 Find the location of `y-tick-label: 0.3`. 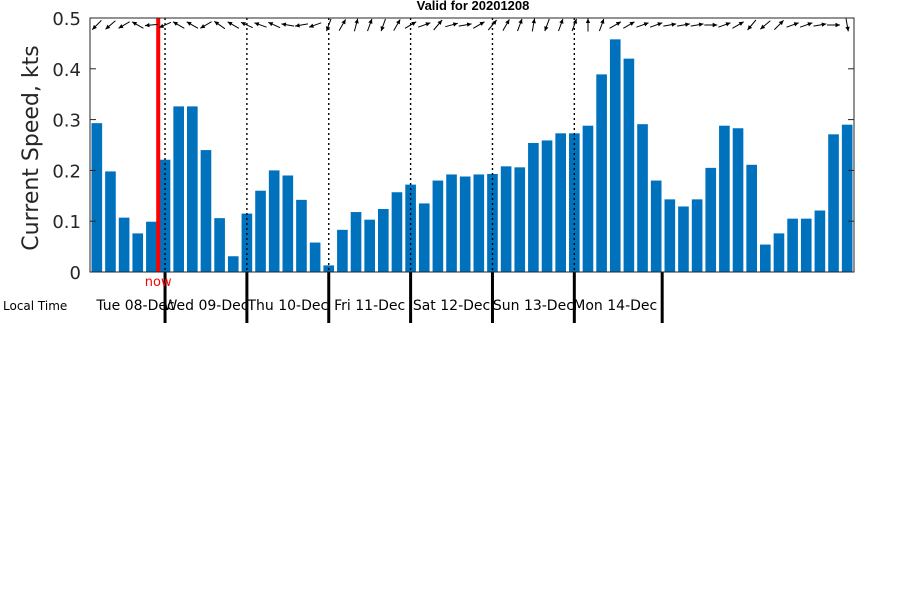

y-tick-label: 0.3 is located at coordinates (66, 121).